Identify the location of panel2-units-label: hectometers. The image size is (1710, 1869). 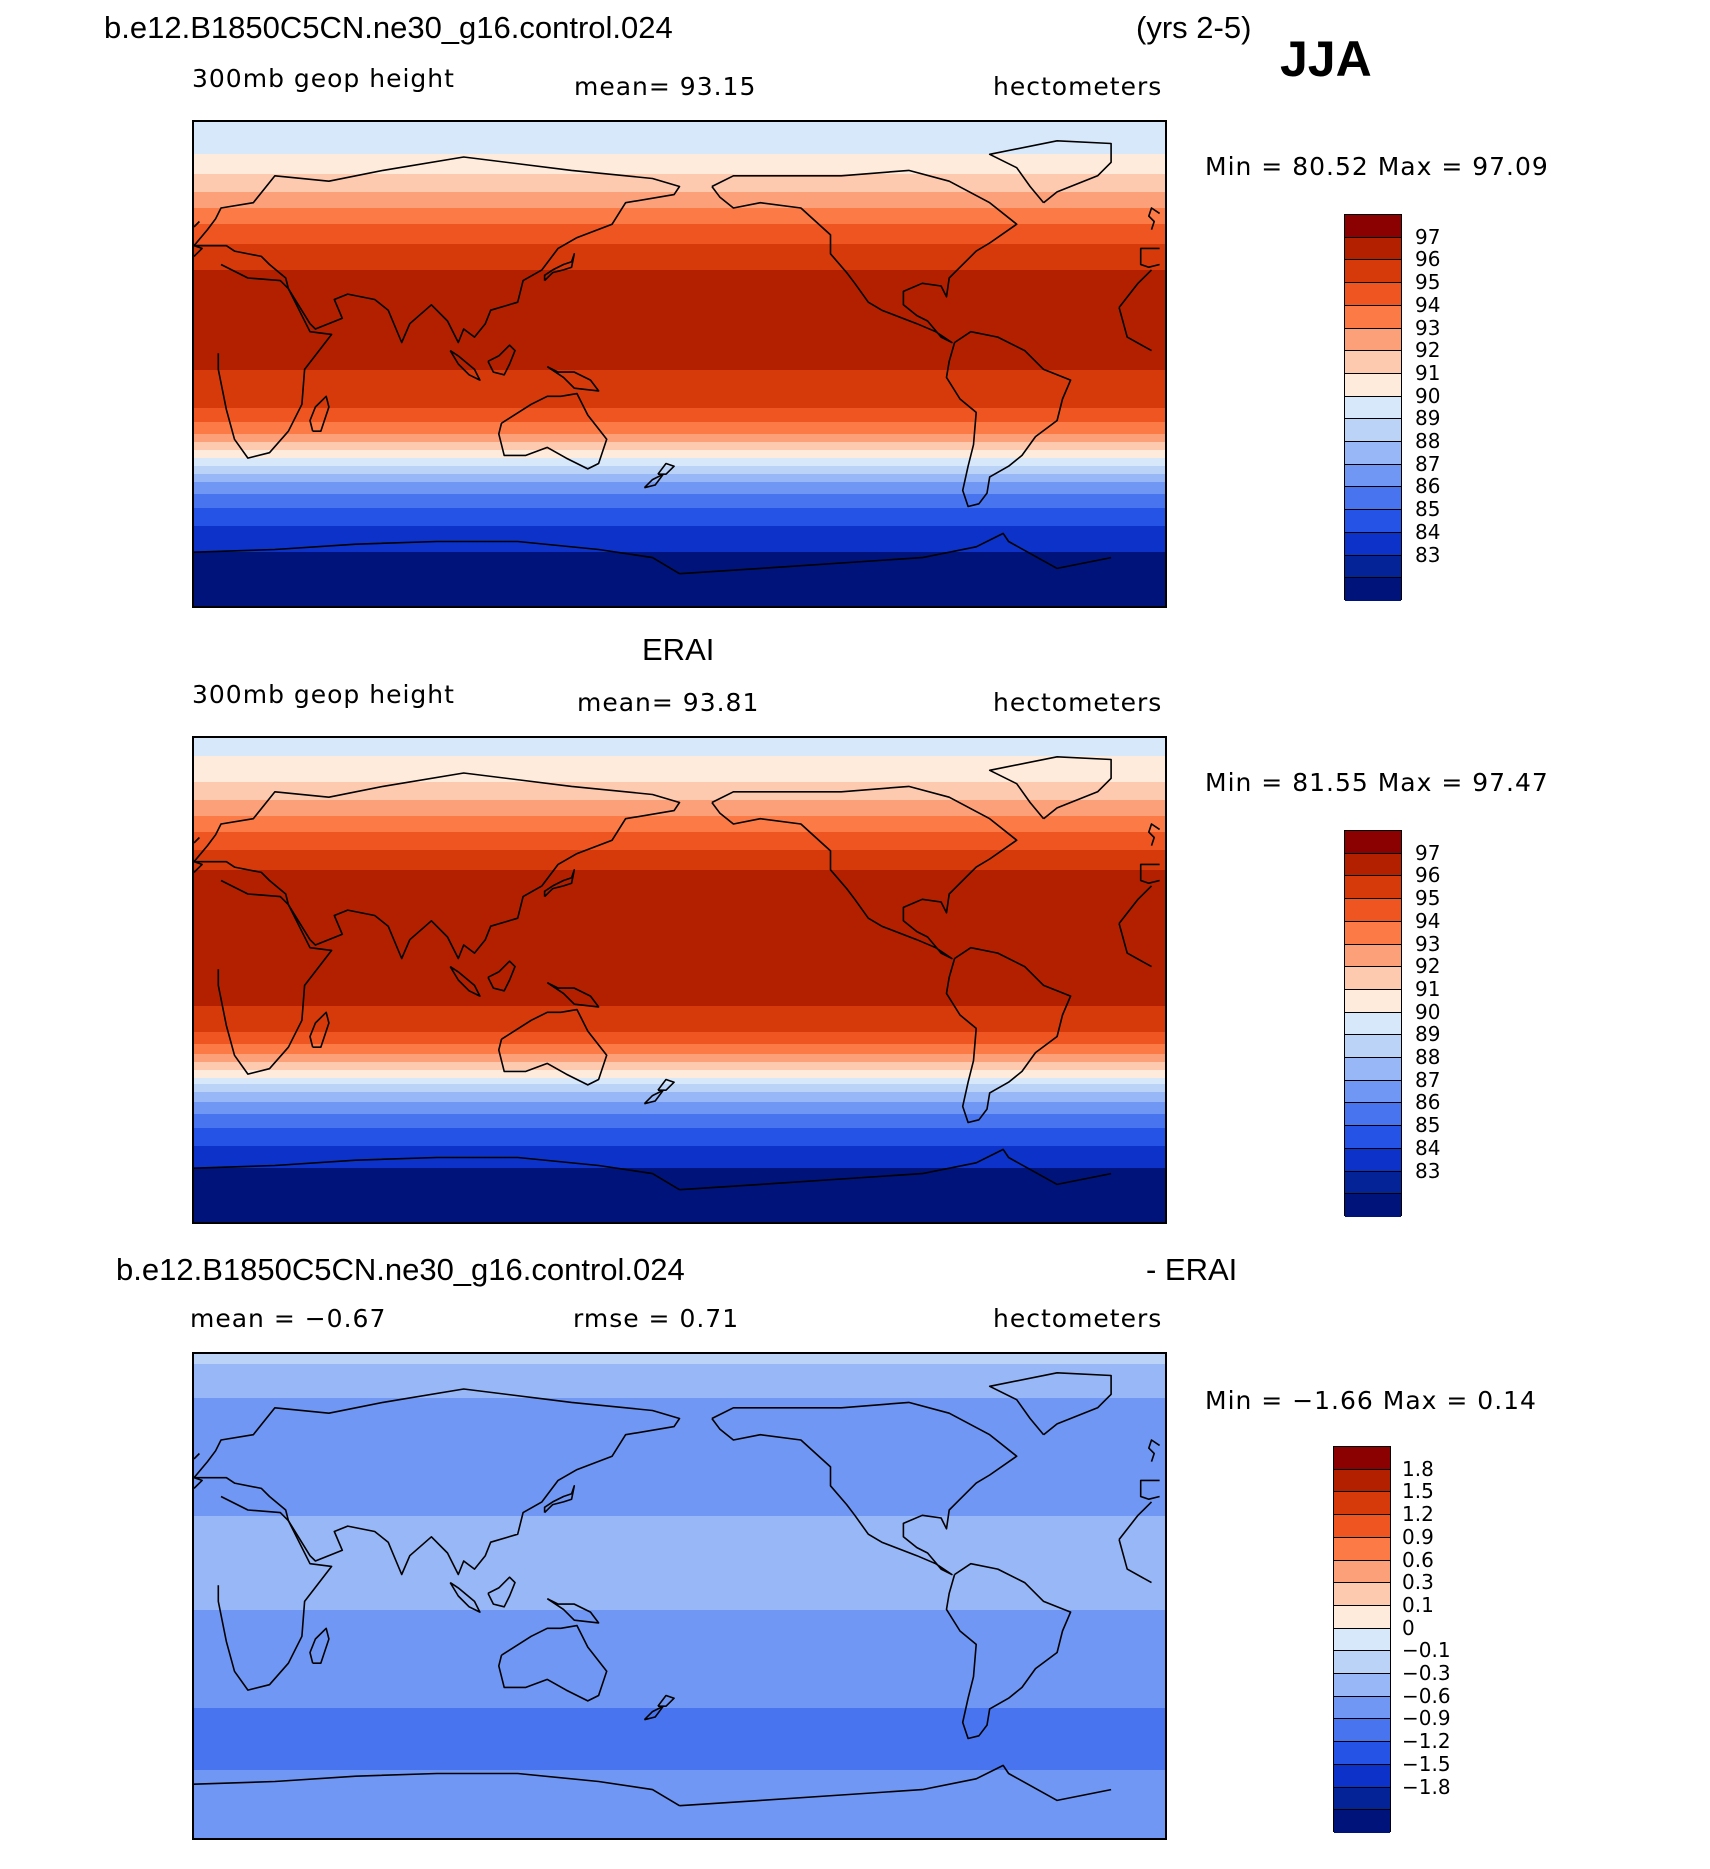
(1078, 702).